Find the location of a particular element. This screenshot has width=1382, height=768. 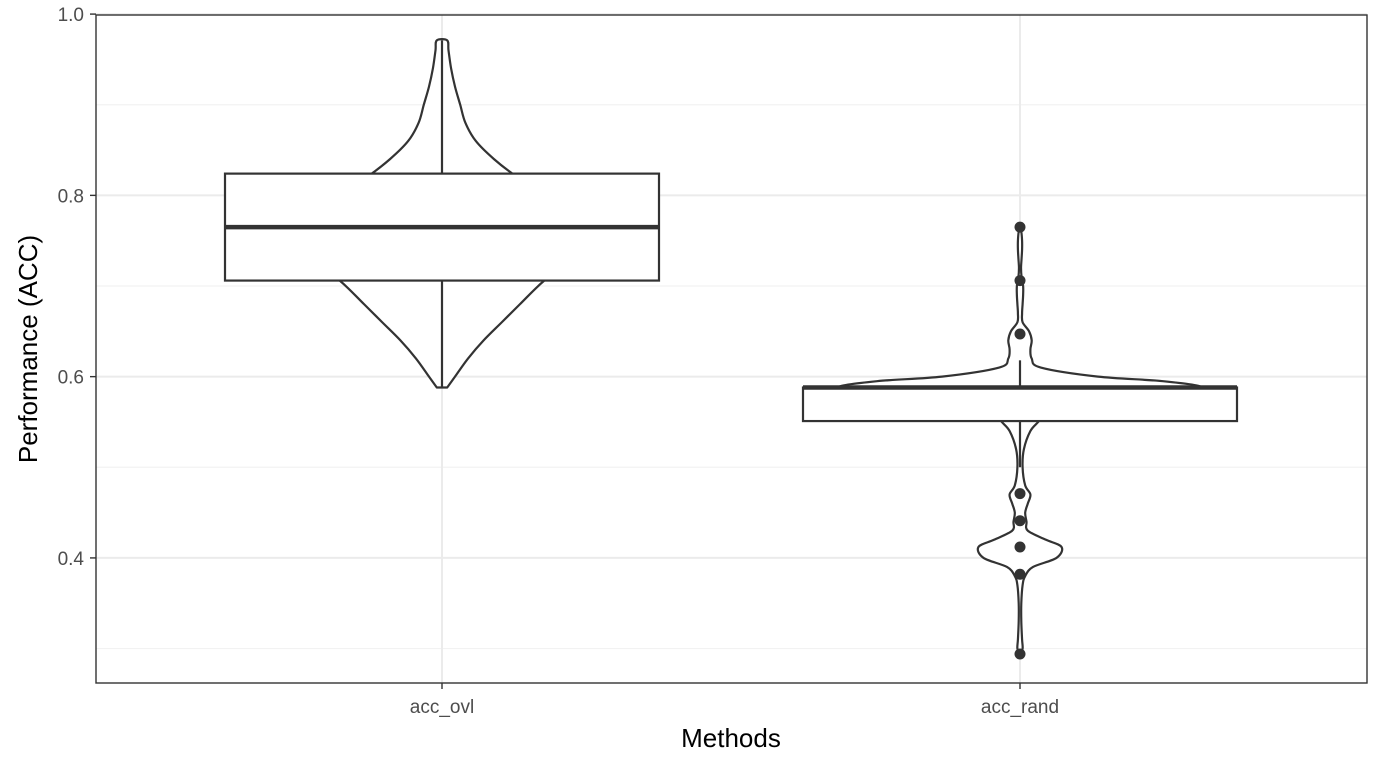

box-acc_rand is located at coordinates (1020, 404).